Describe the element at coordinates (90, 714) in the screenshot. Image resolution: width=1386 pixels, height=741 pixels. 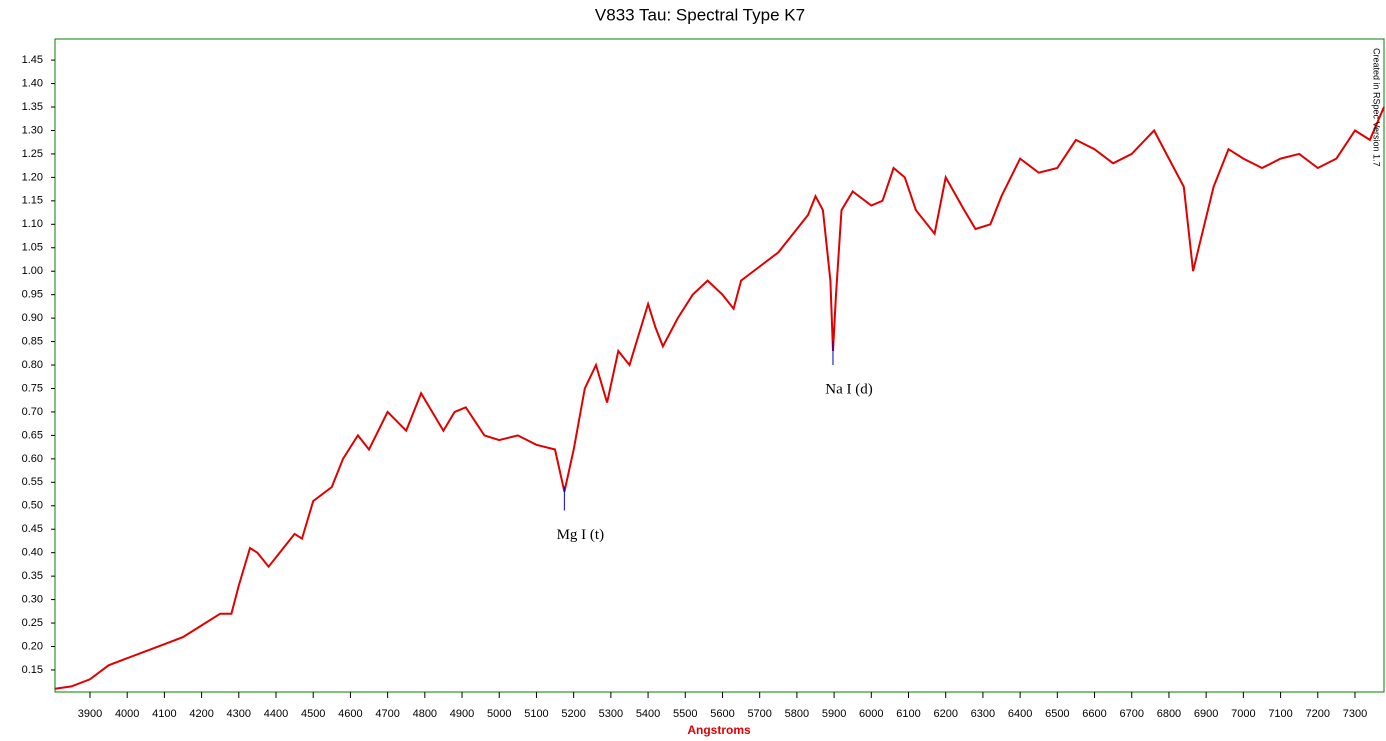
I see `x-tick-label: 3900` at that location.